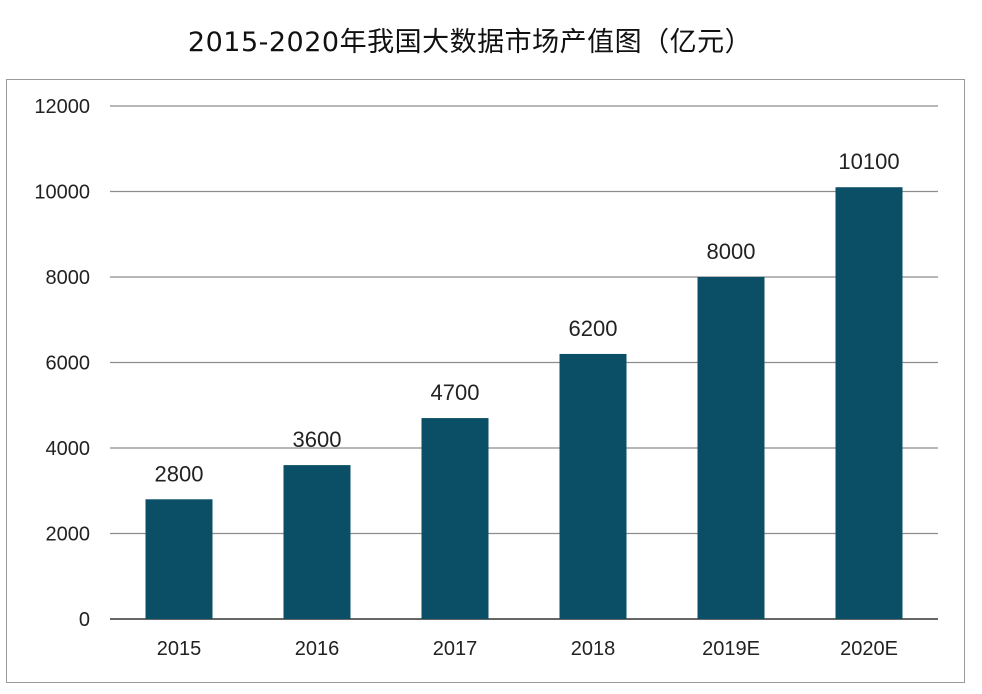  What do you see at coordinates (593, 486) in the screenshot?
I see `bar-2018` at bounding box center [593, 486].